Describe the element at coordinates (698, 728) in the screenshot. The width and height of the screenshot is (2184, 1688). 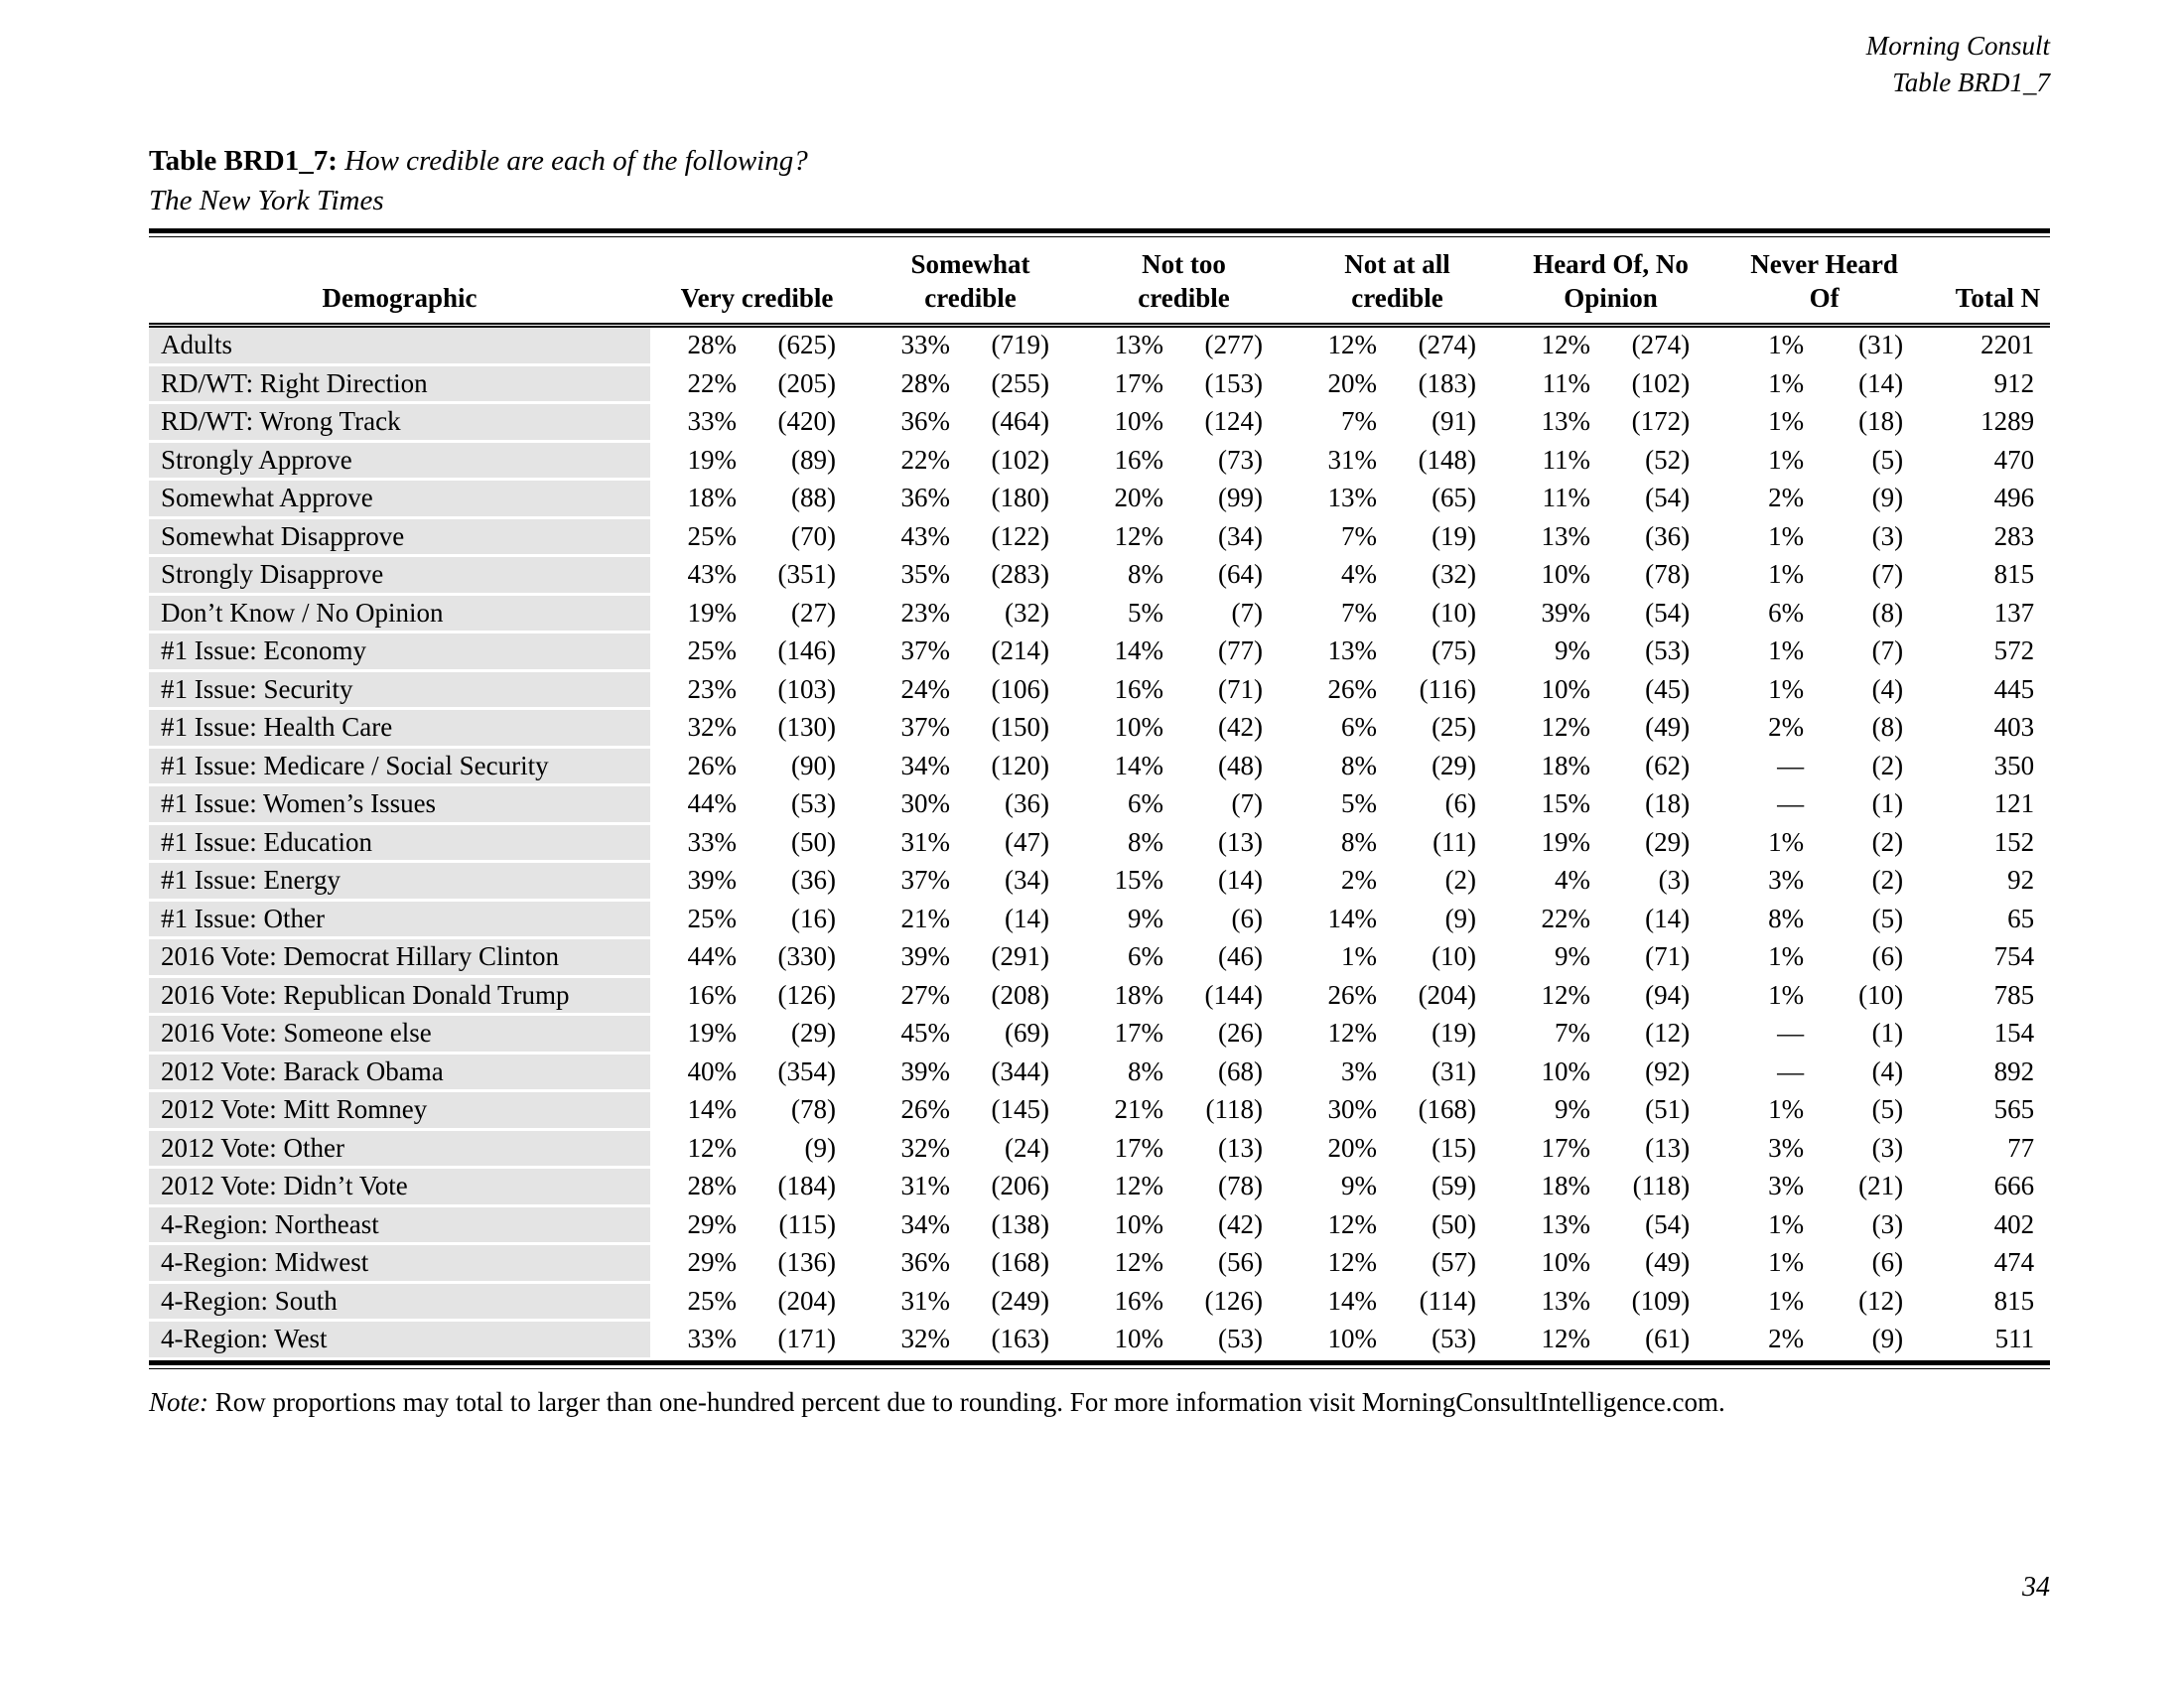
I see `cell-percent: 32%` at that location.